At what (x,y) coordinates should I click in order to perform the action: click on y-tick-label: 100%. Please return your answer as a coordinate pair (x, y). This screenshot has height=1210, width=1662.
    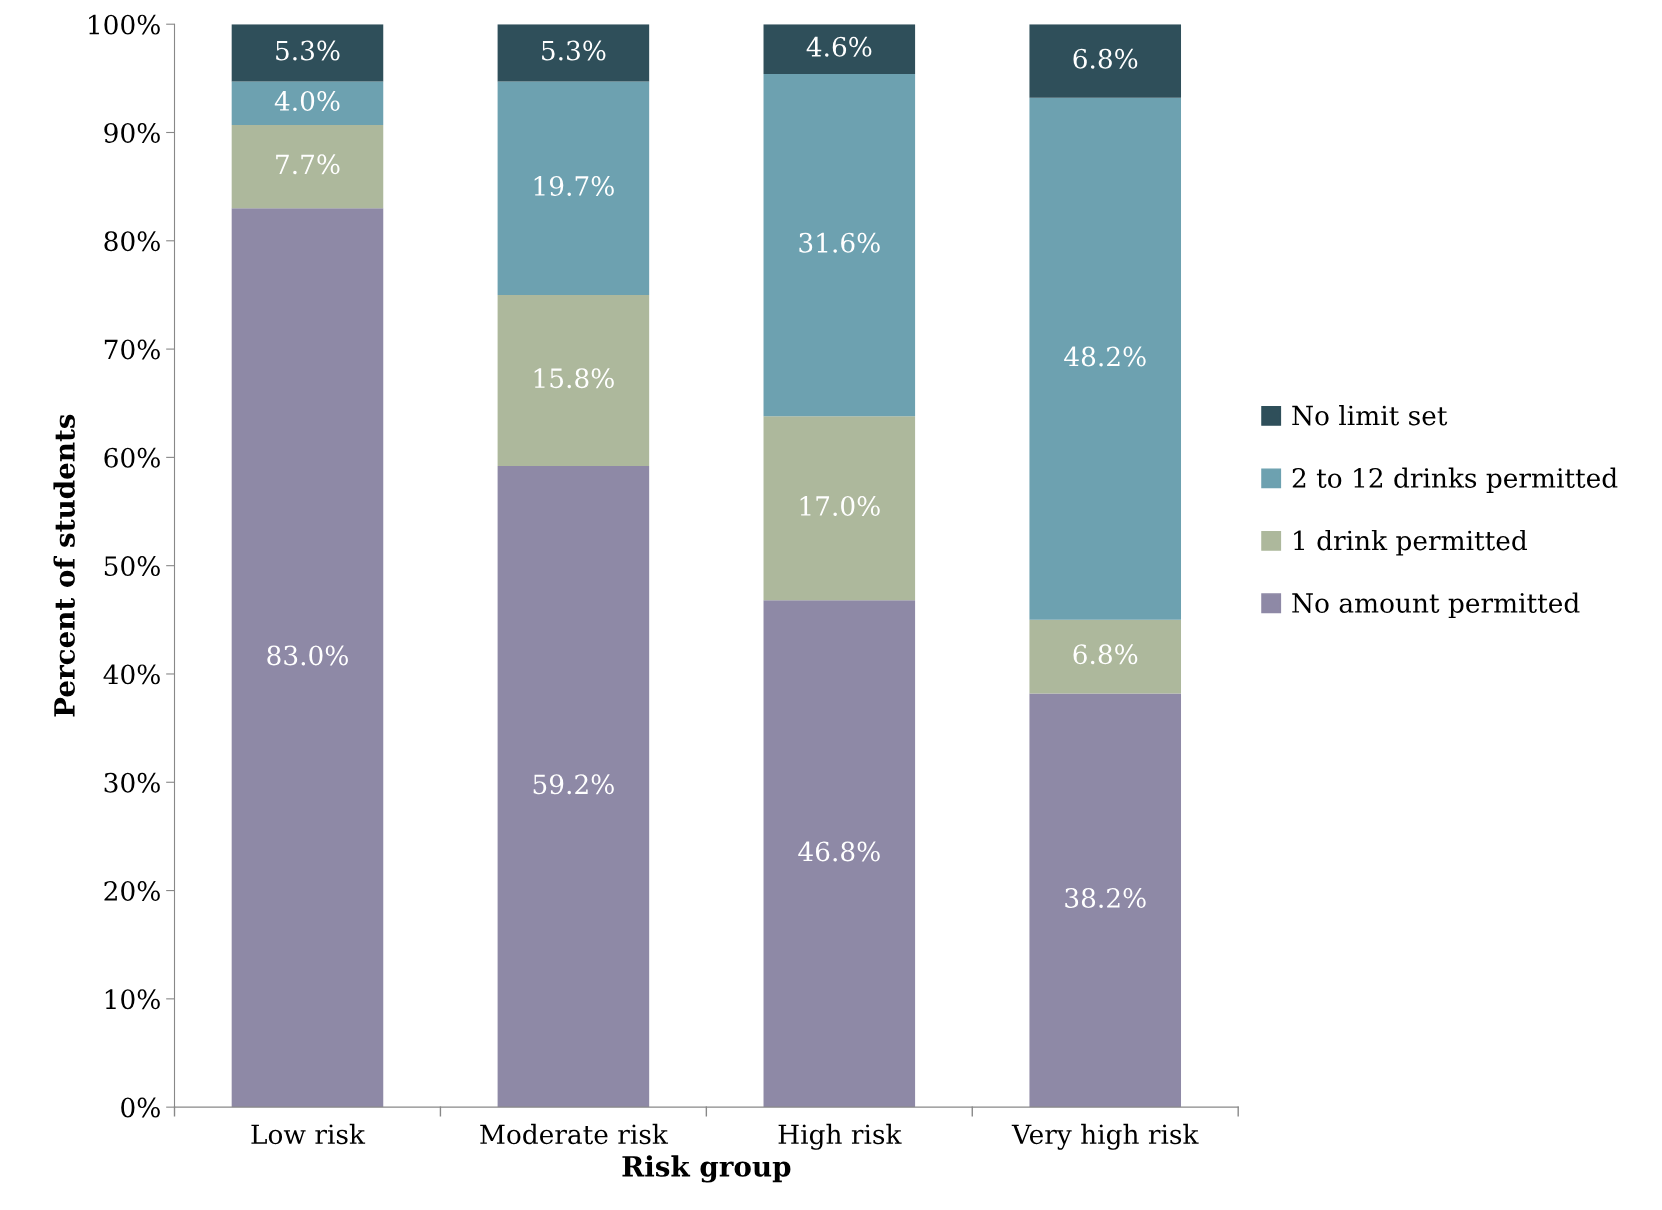
    Looking at the image, I should click on (124, 24).